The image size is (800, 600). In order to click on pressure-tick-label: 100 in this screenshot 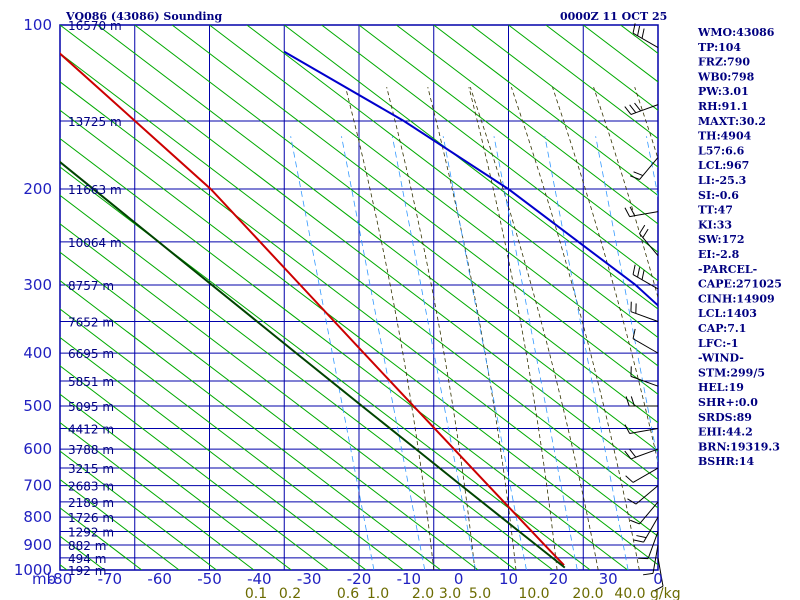, I will do `click(37, 25)`.